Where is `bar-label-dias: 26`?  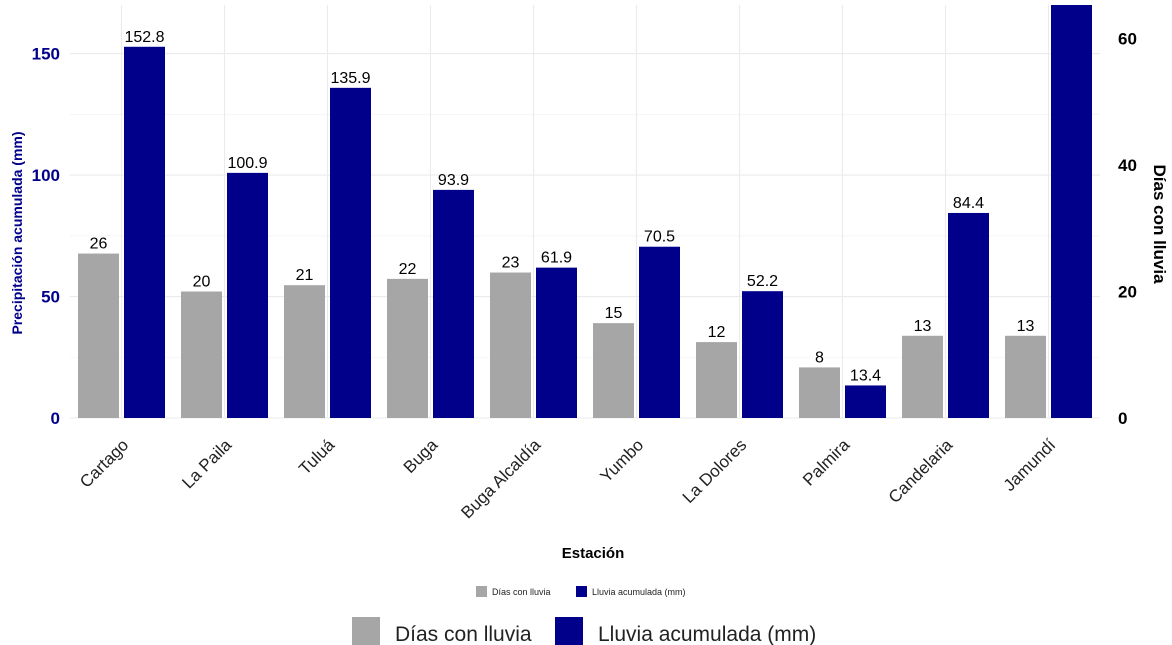
bar-label-dias: 26 is located at coordinates (99, 244).